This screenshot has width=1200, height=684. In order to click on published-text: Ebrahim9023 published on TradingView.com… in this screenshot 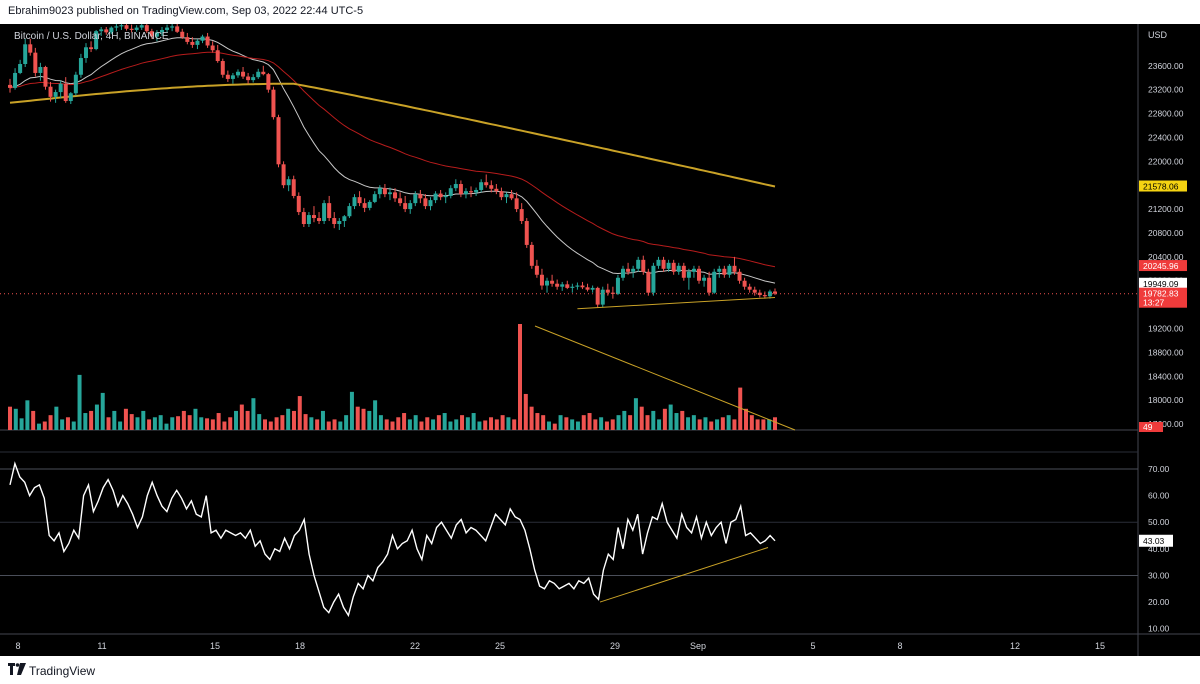, I will do `click(186, 11)`.